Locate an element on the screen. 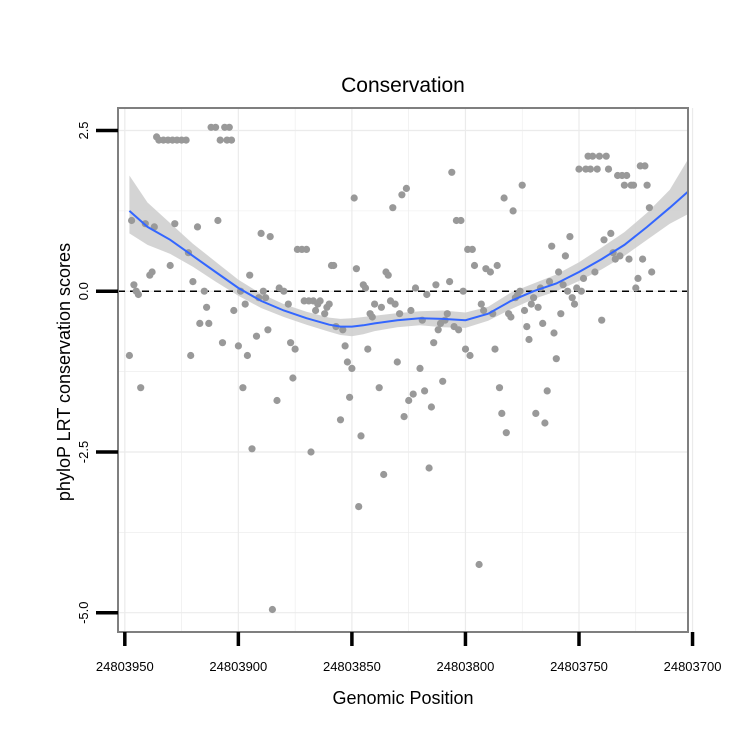  y-tick-label: -2.5 is located at coordinates (83, 452).